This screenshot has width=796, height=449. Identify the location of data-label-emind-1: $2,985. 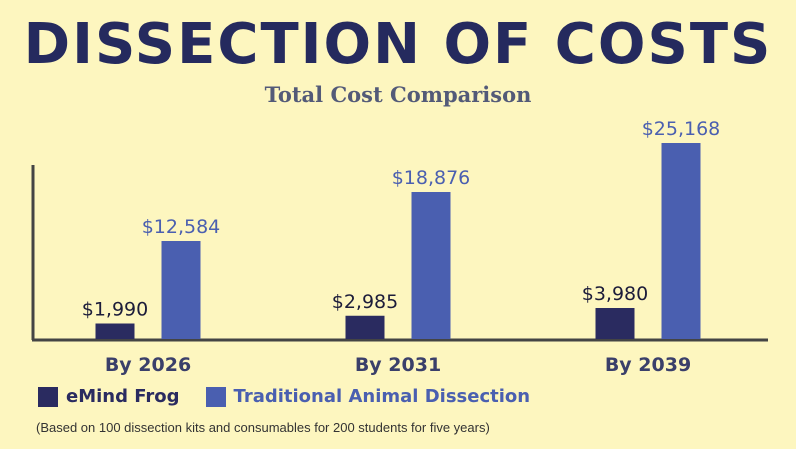
(365, 302).